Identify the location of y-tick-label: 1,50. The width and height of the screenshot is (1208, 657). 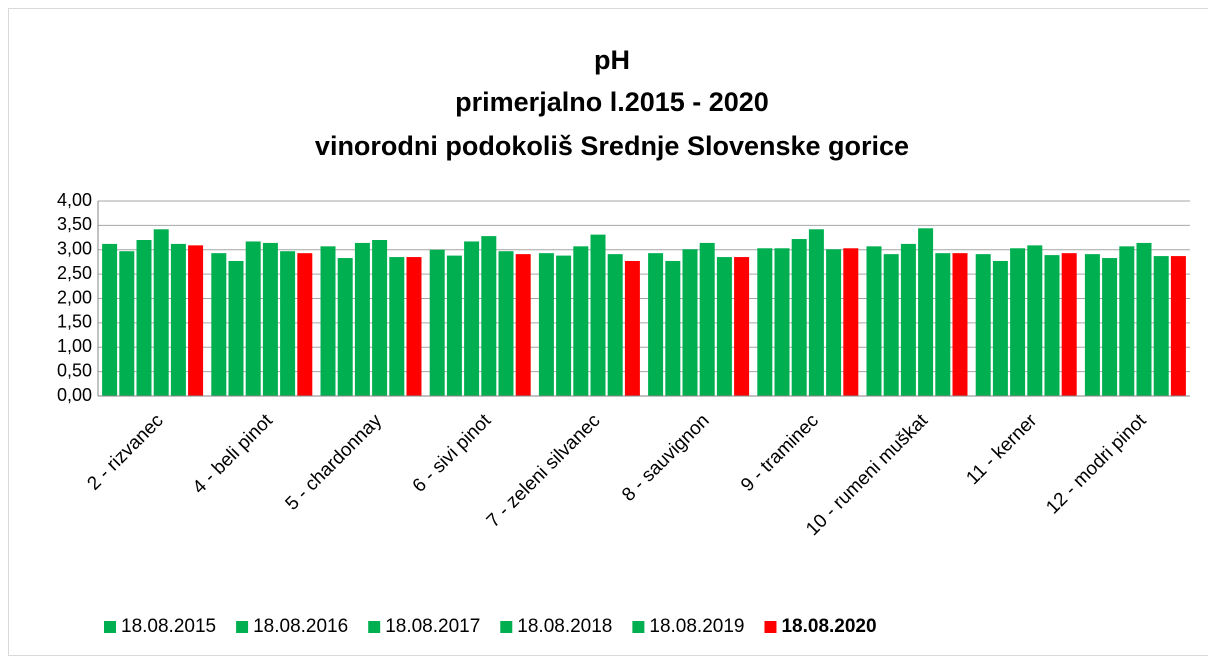
(74, 322).